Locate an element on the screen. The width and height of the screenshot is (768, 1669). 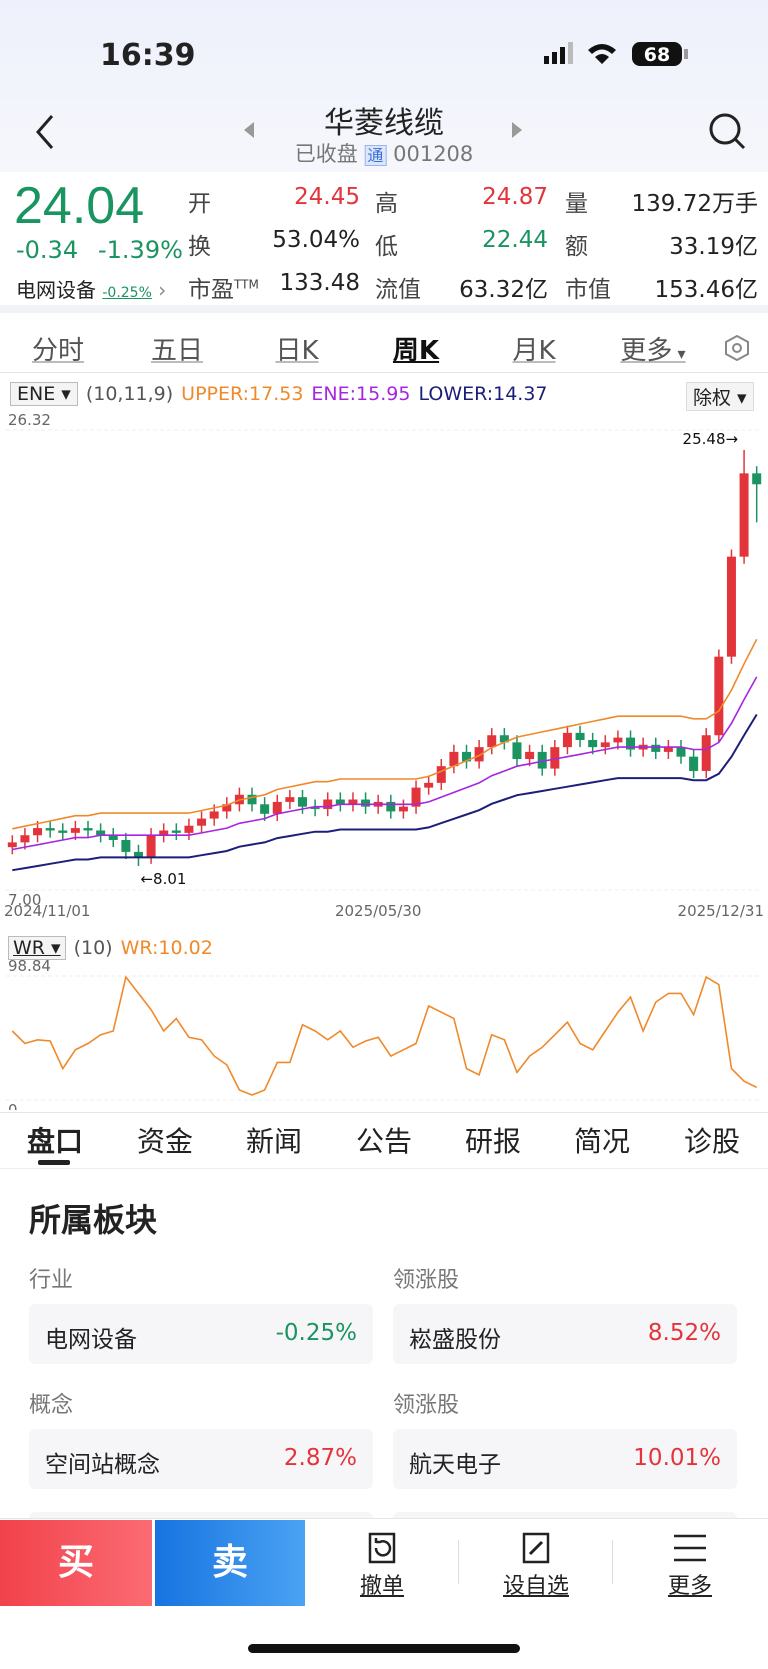
buy-button: 买 is located at coordinates (76, 1563).